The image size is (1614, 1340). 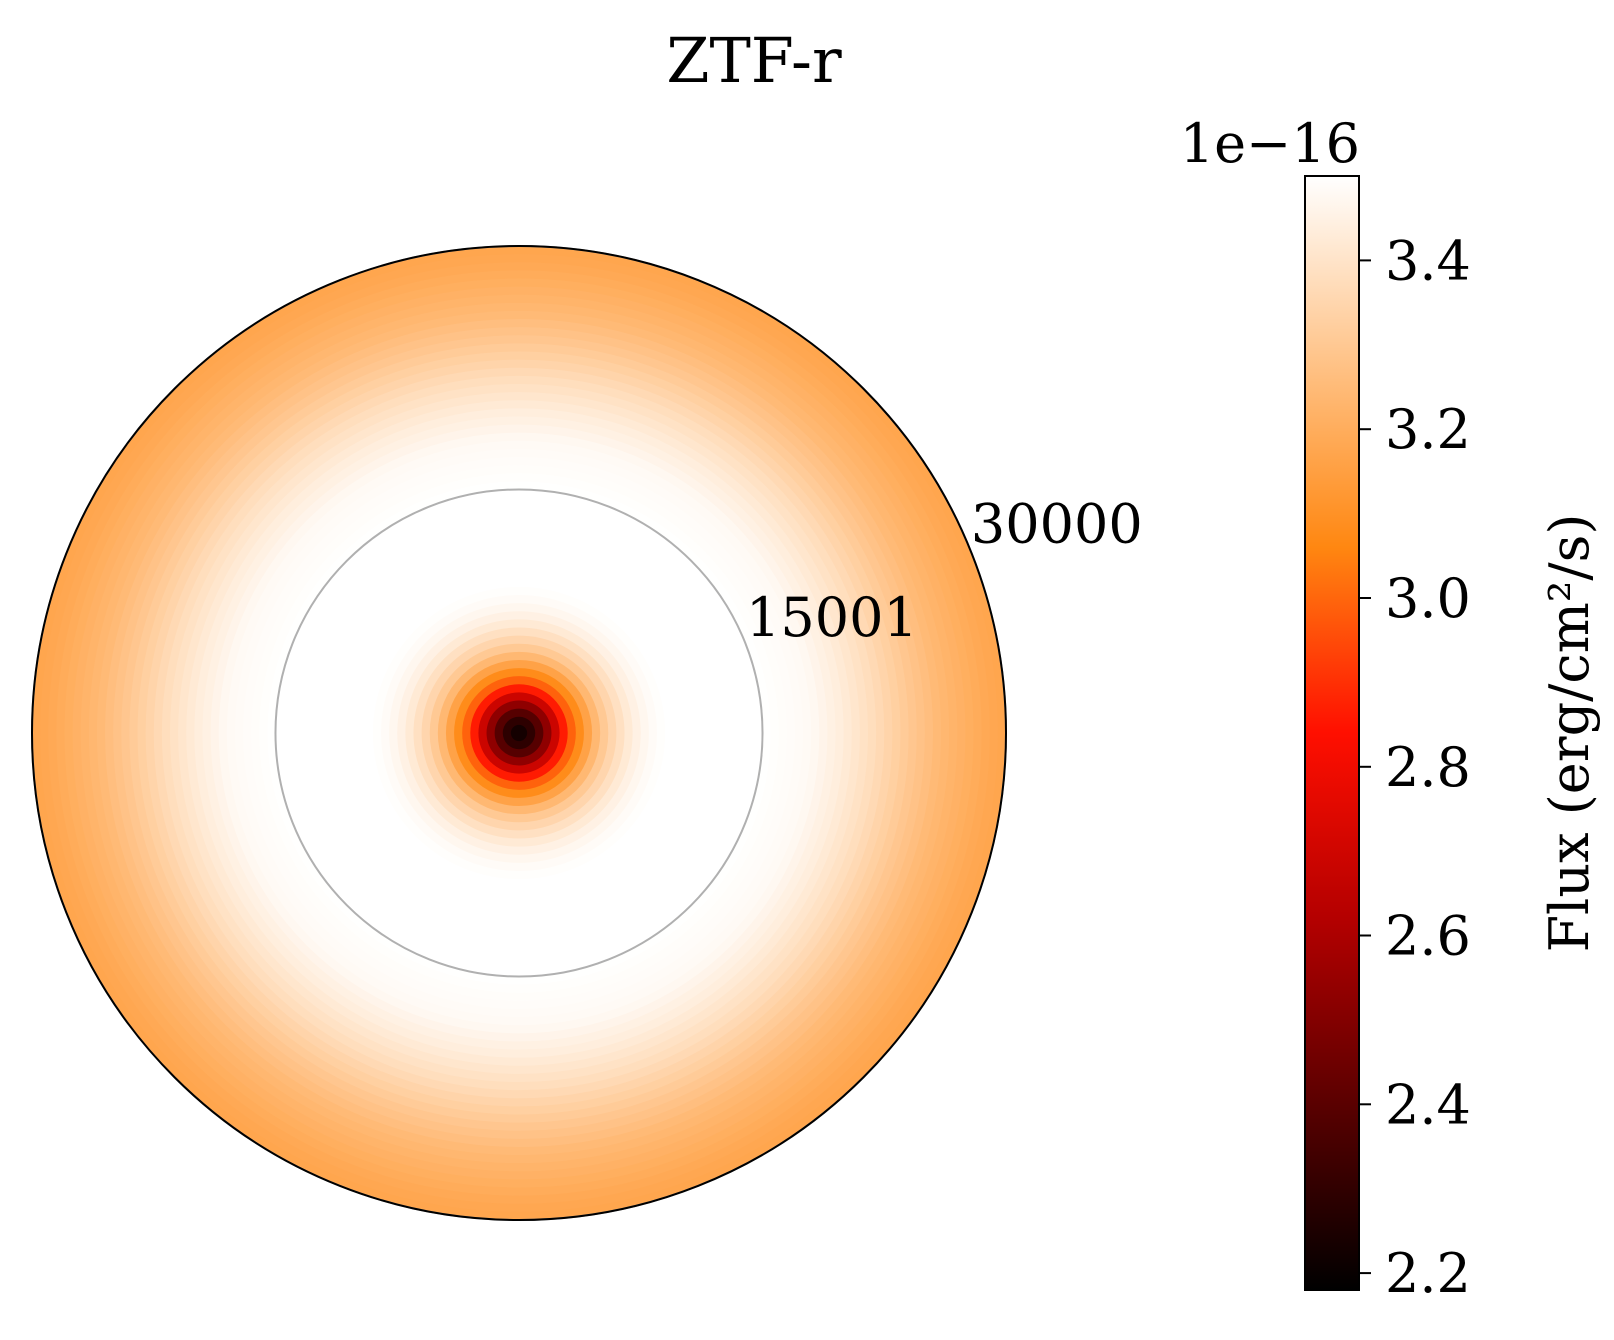 I want to click on radial-grid-circle, so click(x=519, y=733).